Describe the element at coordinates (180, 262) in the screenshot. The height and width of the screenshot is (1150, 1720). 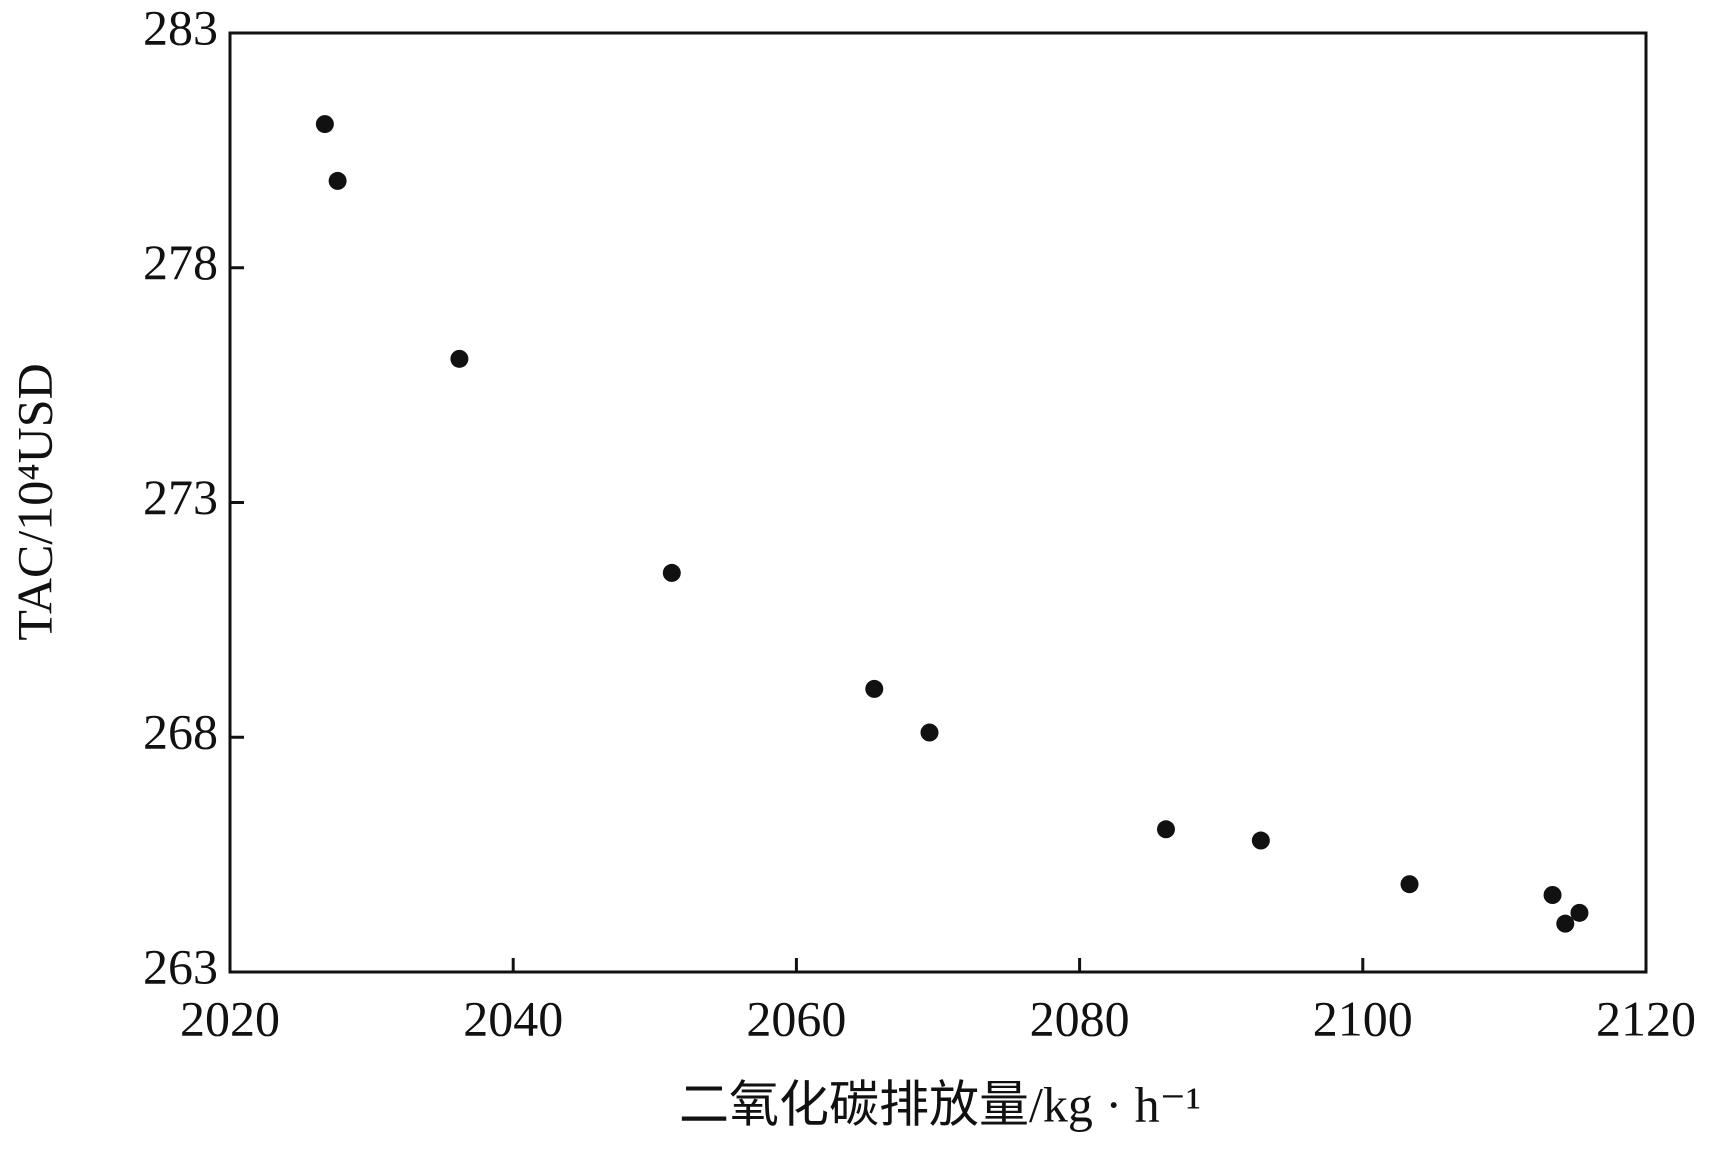
I see `y-tick-label: 278` at that location.